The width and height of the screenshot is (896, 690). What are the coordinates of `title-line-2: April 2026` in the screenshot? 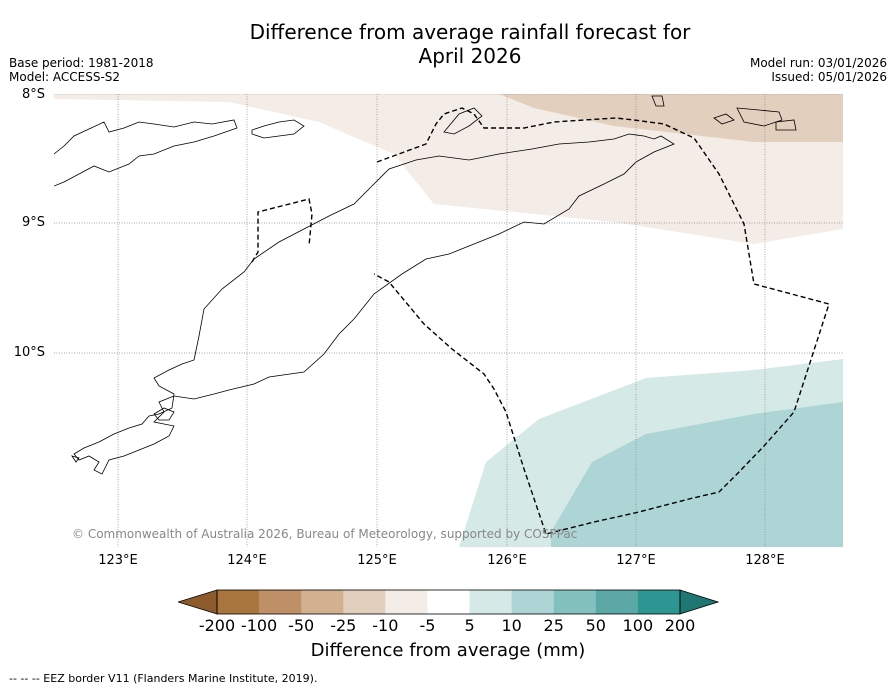 It's located at (470, 56).